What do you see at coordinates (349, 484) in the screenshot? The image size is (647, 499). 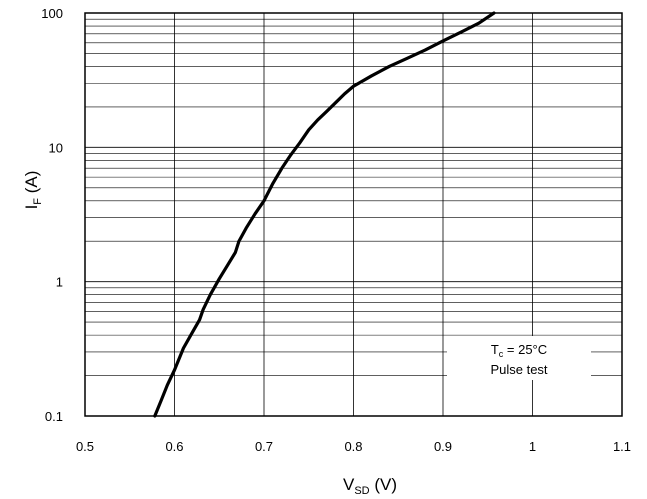 I see `x-axis-symbol: V` at bounding box center [349, 484].